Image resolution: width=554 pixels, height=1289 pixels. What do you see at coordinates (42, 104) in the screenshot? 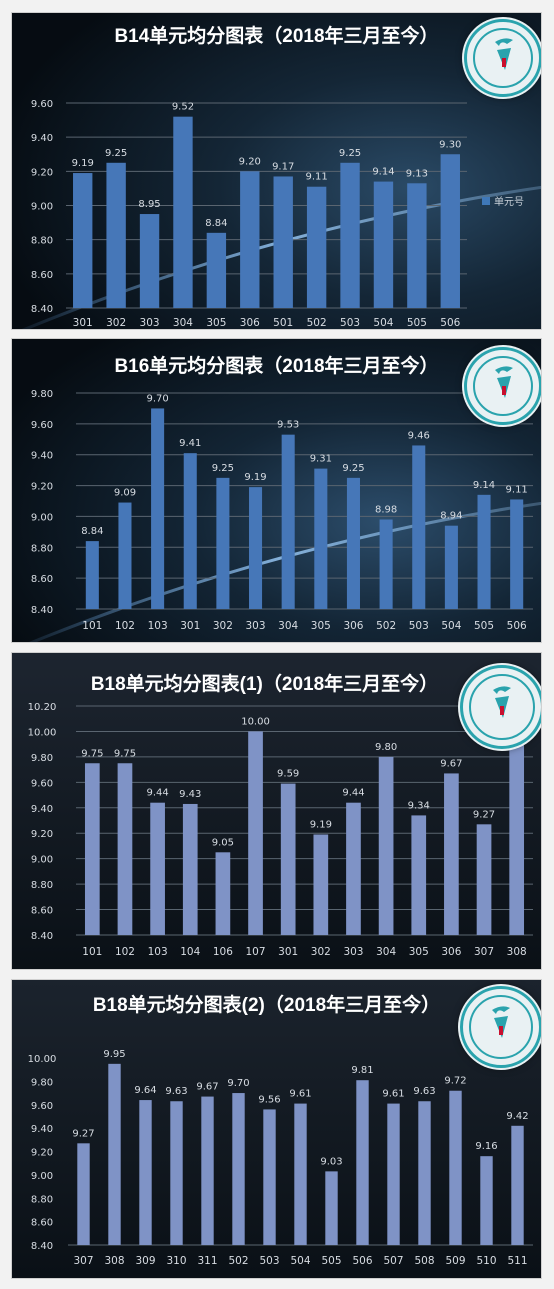
I see `y-tick-label: 9.60` at bounding box center [42, 104].